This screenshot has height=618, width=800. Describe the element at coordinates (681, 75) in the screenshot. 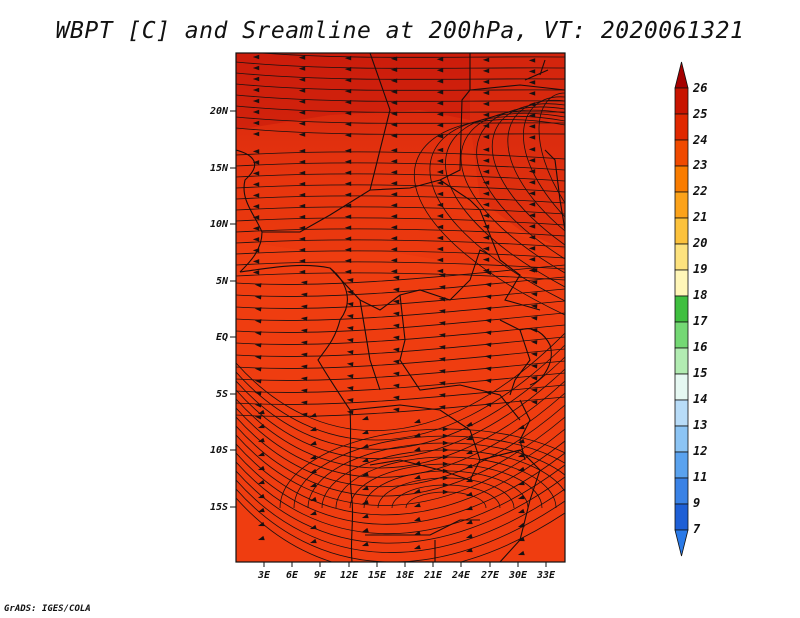

I see `colorbar-top-arrow` at that location.